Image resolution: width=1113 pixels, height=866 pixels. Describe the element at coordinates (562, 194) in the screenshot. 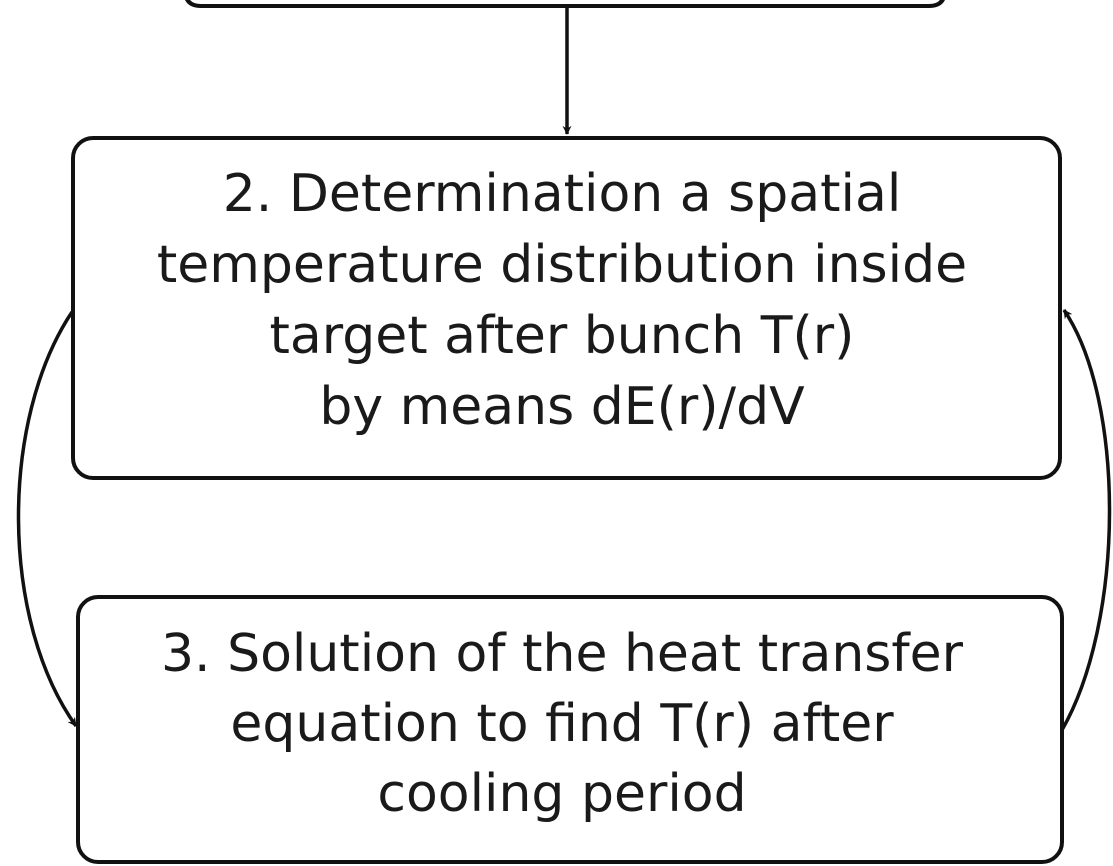

I see `node-label: 2. Determination a spatial` at that location.